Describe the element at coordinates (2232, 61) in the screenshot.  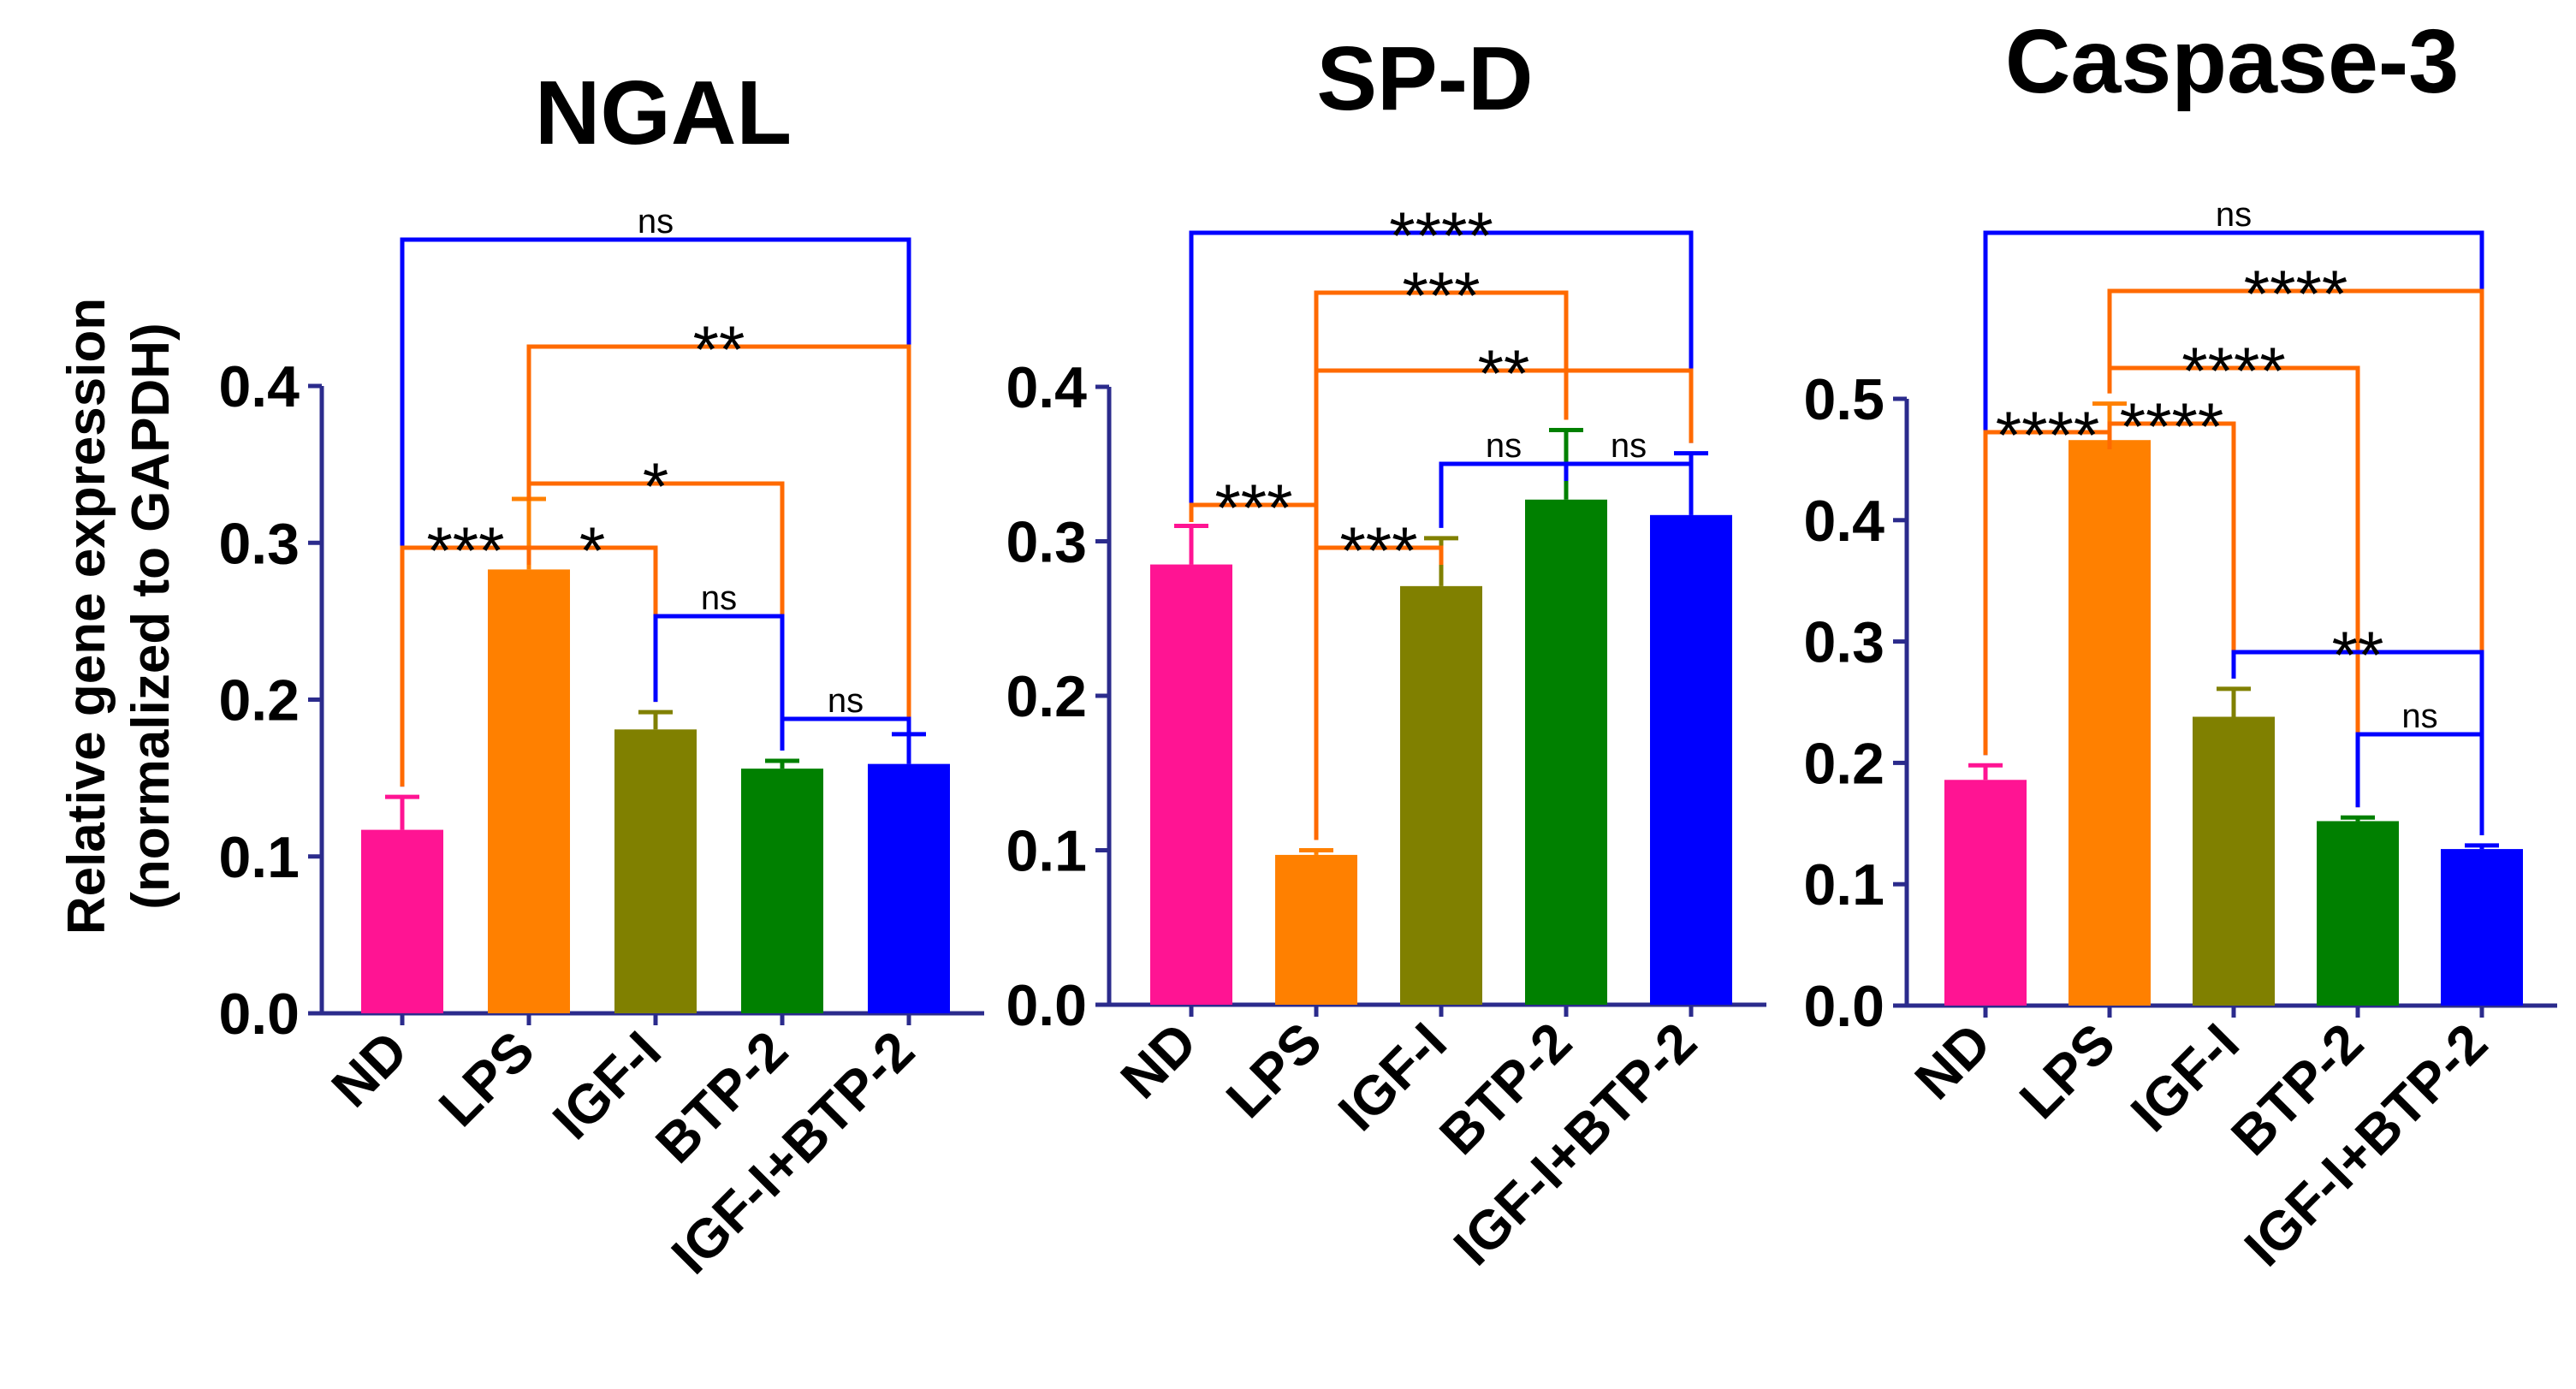
I see `chart-title: Caspase-3` at that location.